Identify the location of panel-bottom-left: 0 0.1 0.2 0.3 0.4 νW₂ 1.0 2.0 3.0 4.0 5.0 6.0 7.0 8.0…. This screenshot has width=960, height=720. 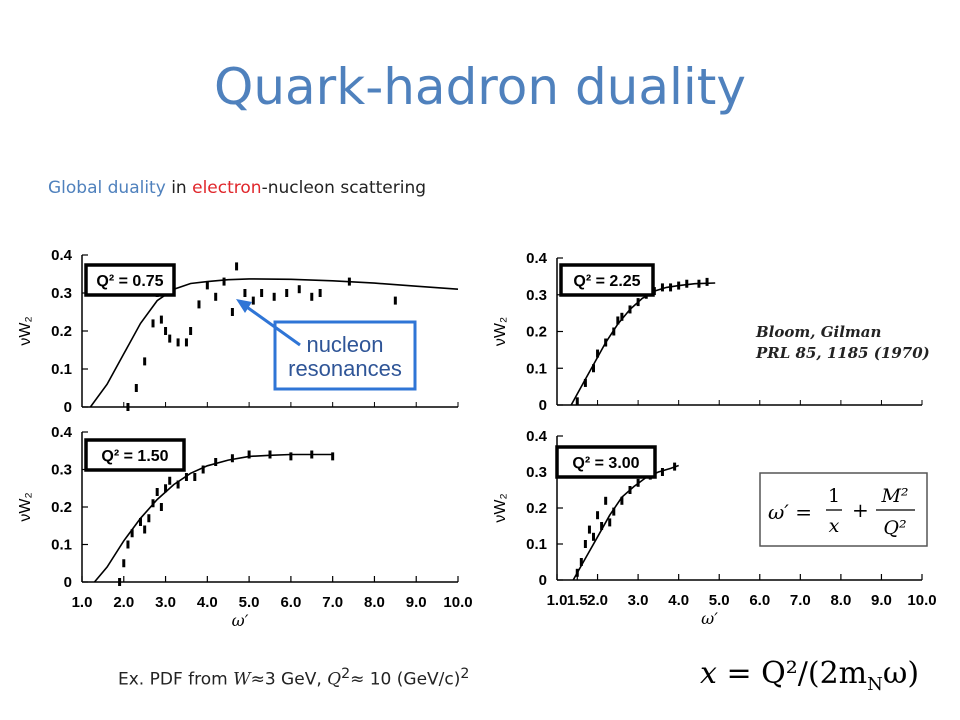
(245, 527).